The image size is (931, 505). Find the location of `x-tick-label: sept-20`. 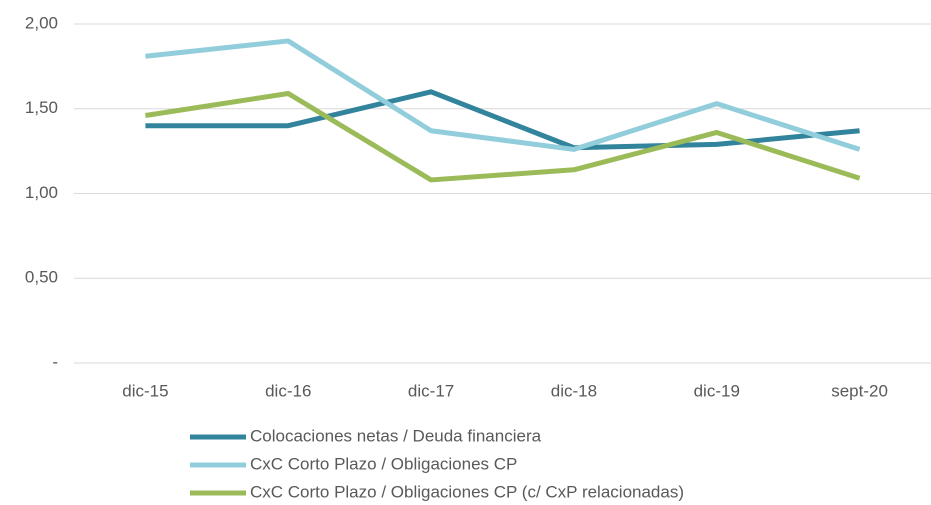

x-tick-label: sept-20 is located at coordinates (859, 390).